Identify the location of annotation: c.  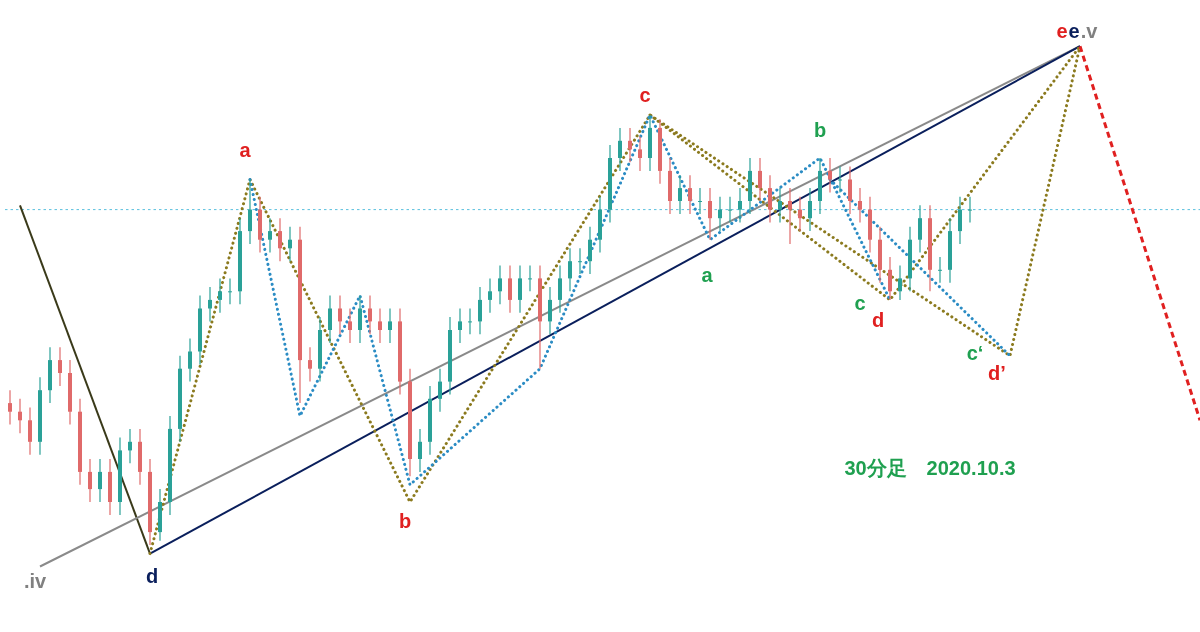
(860, 303).